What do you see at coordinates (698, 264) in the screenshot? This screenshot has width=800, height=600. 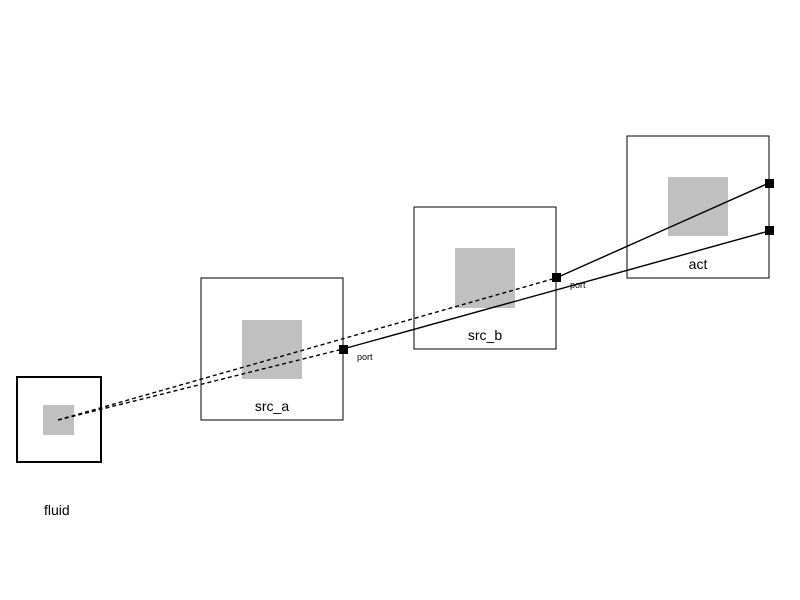 I see `block-act-label: act` at bounding box center [698, 264].